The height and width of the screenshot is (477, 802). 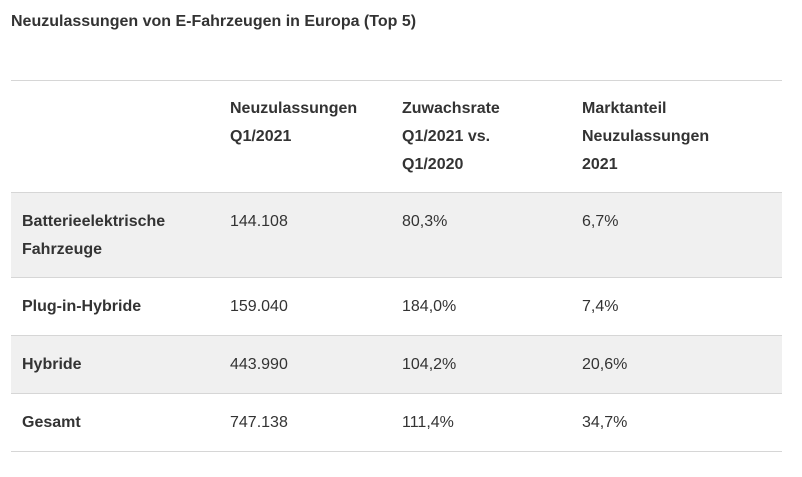 I want to click on header-zuwachsrate-label: Zuwachsrate Q1/2021 vs. Q1/2020, so click(x=451, y=136).